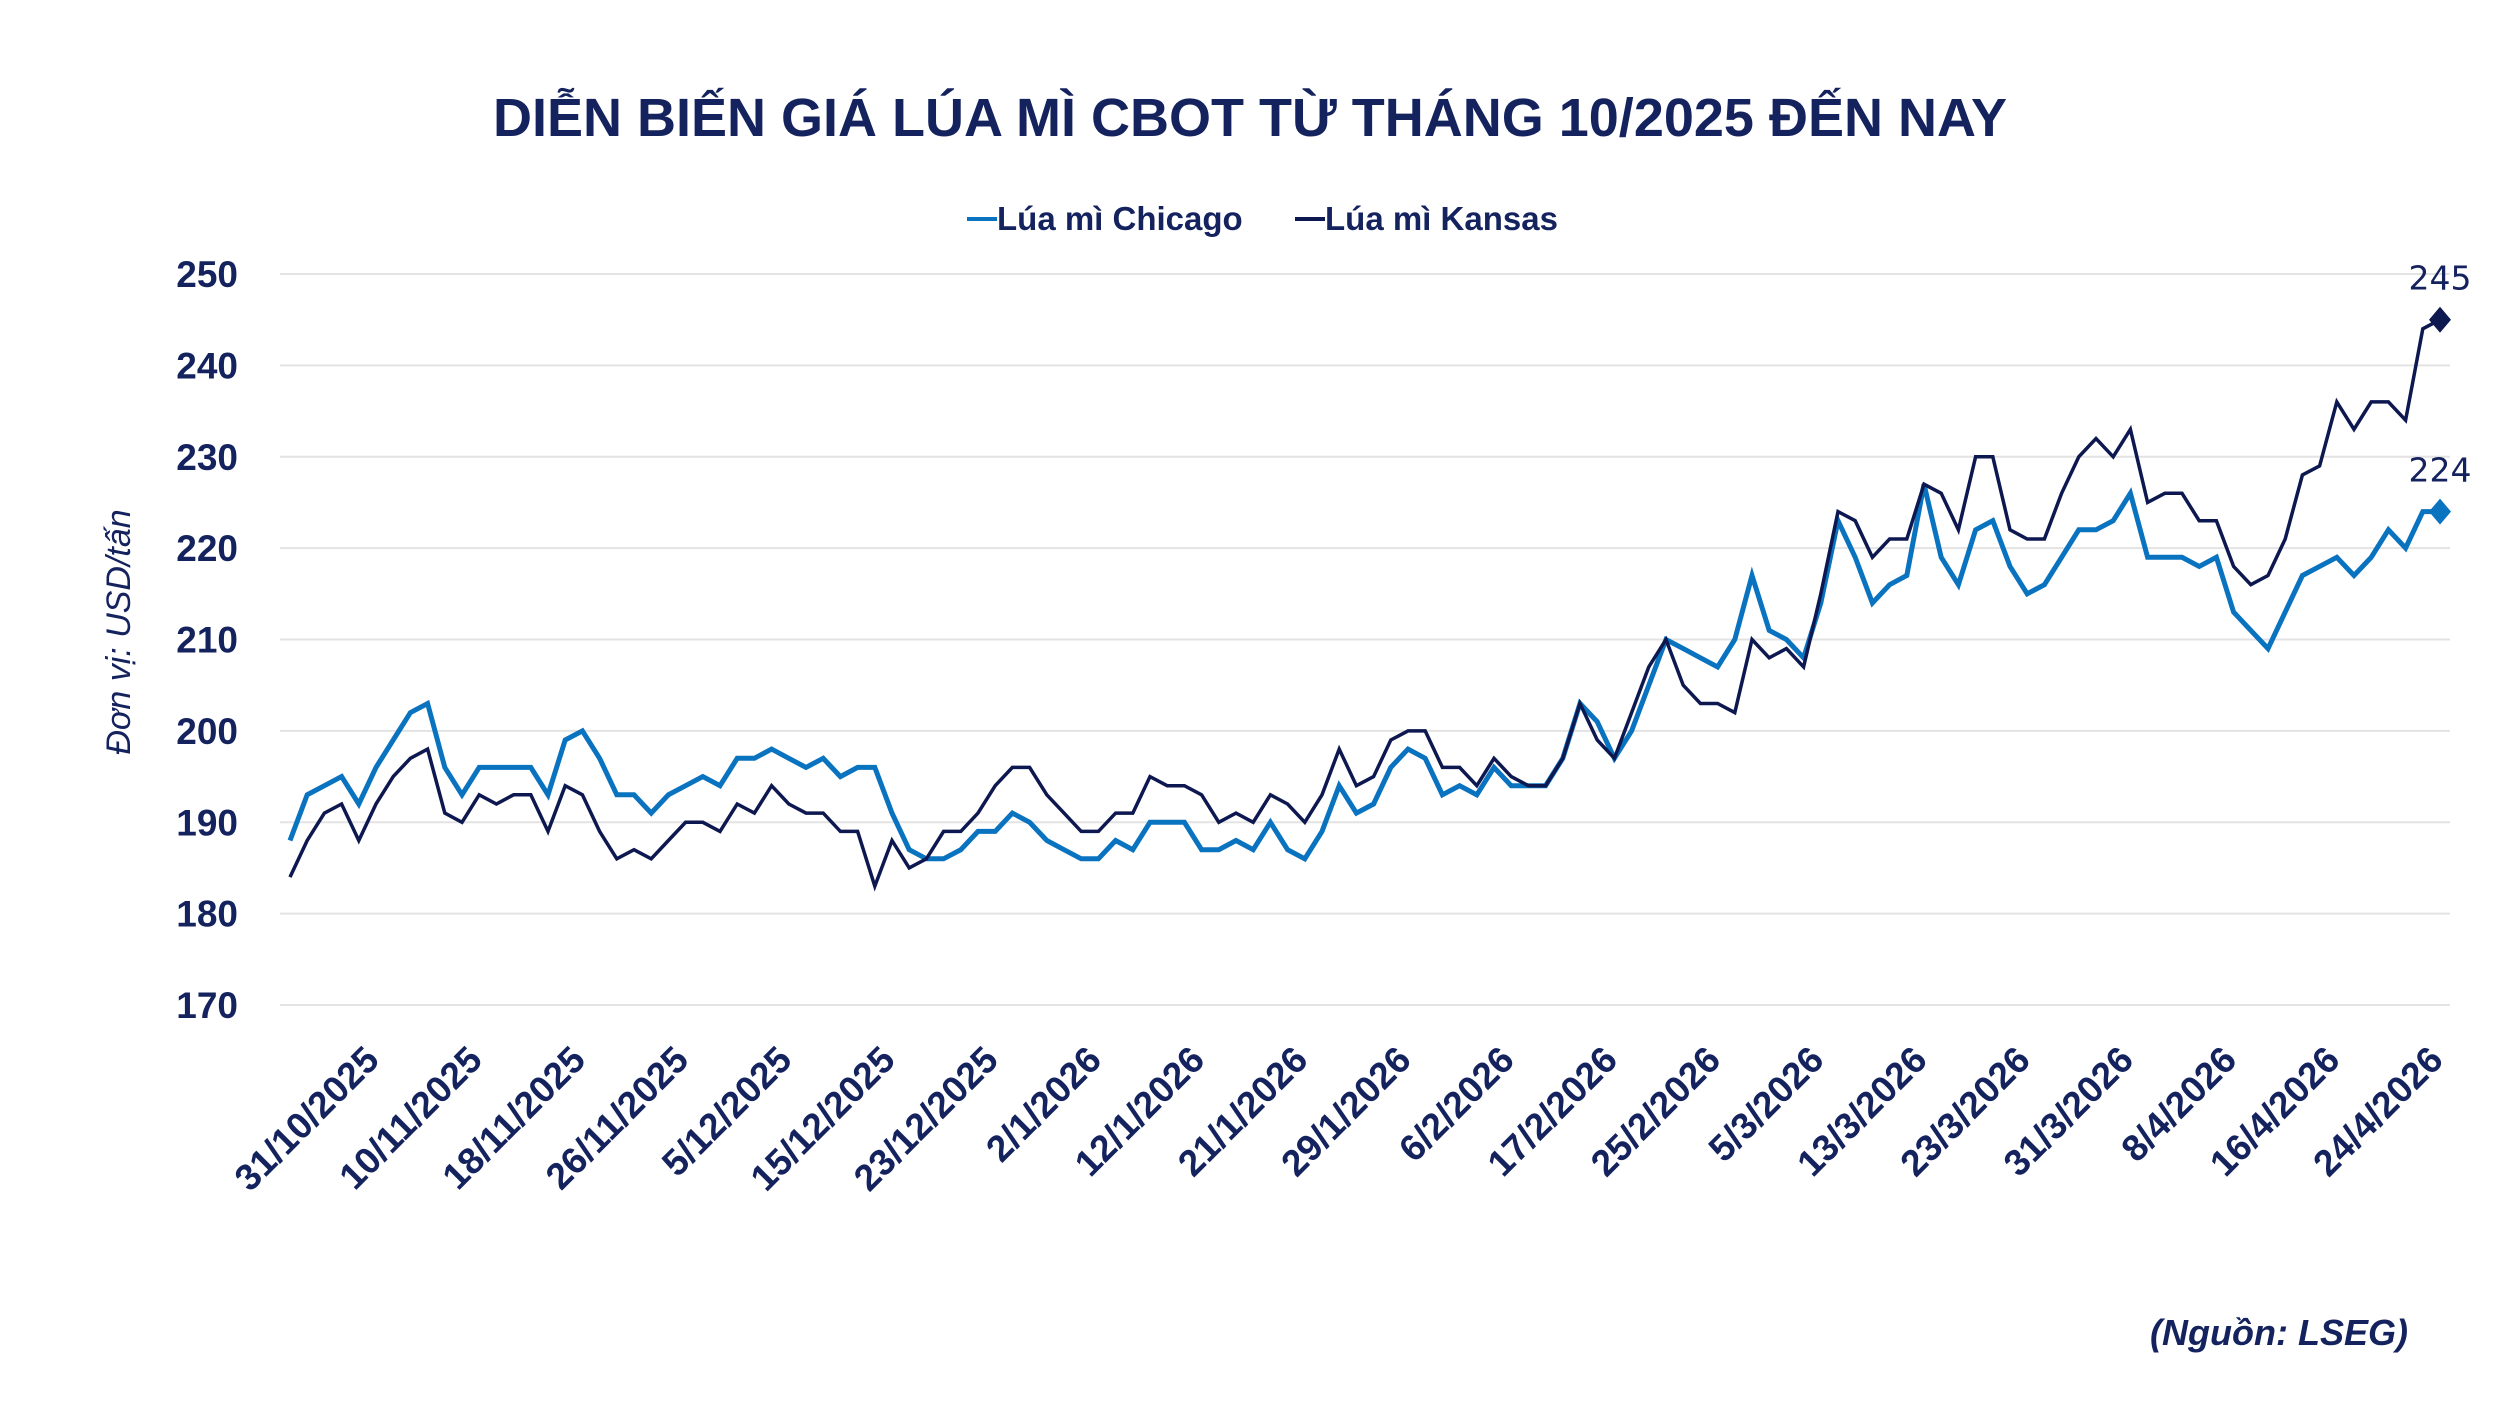  I want to click on y-ticks: 170 180 190 200 210 220 230 240 250, so click(207, 640).